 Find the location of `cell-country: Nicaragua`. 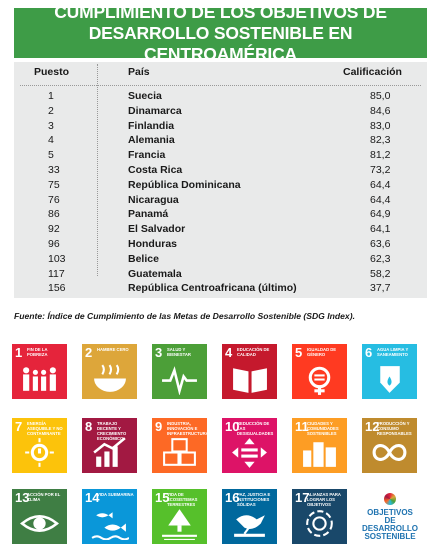

cell-country: Nicaragua is located at coordinates (153, 199).